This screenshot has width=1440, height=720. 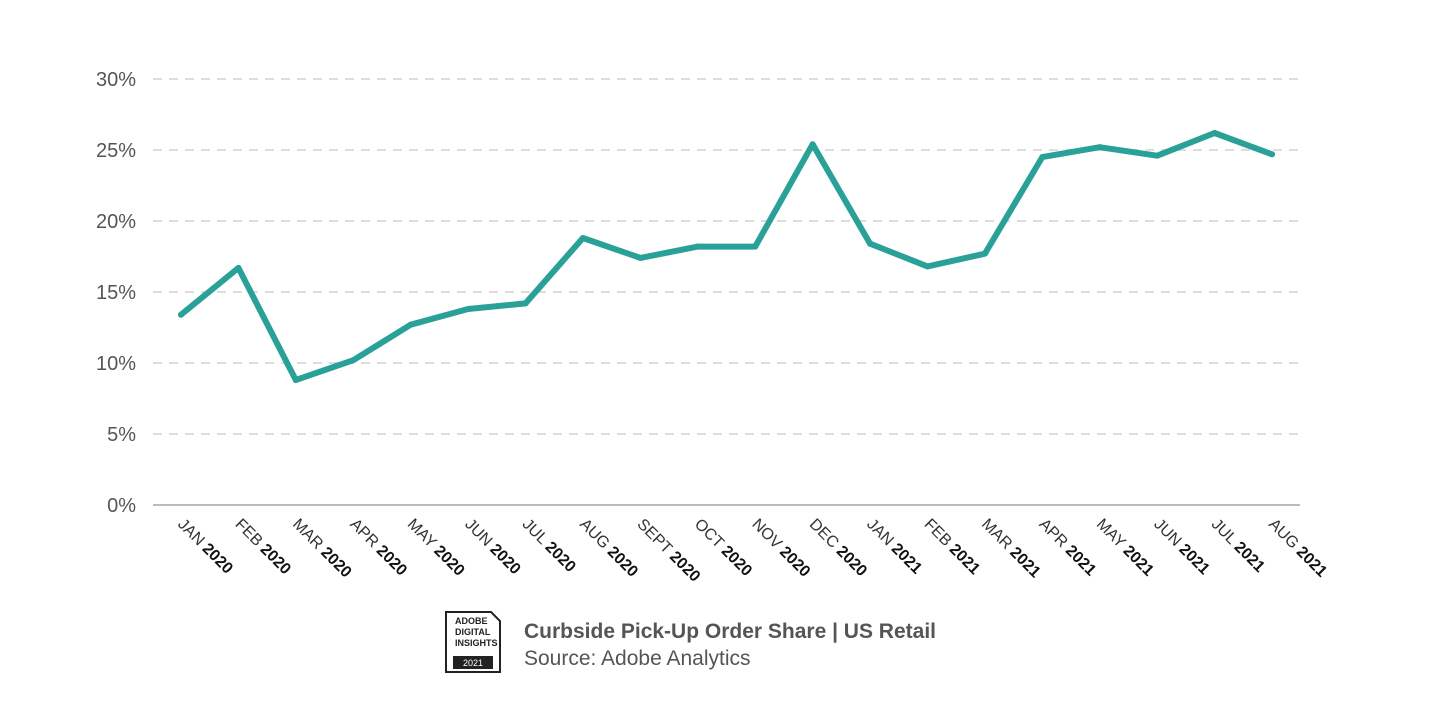 I want to click on logo-line-1: ADOBE, so click(x=471, y=621).